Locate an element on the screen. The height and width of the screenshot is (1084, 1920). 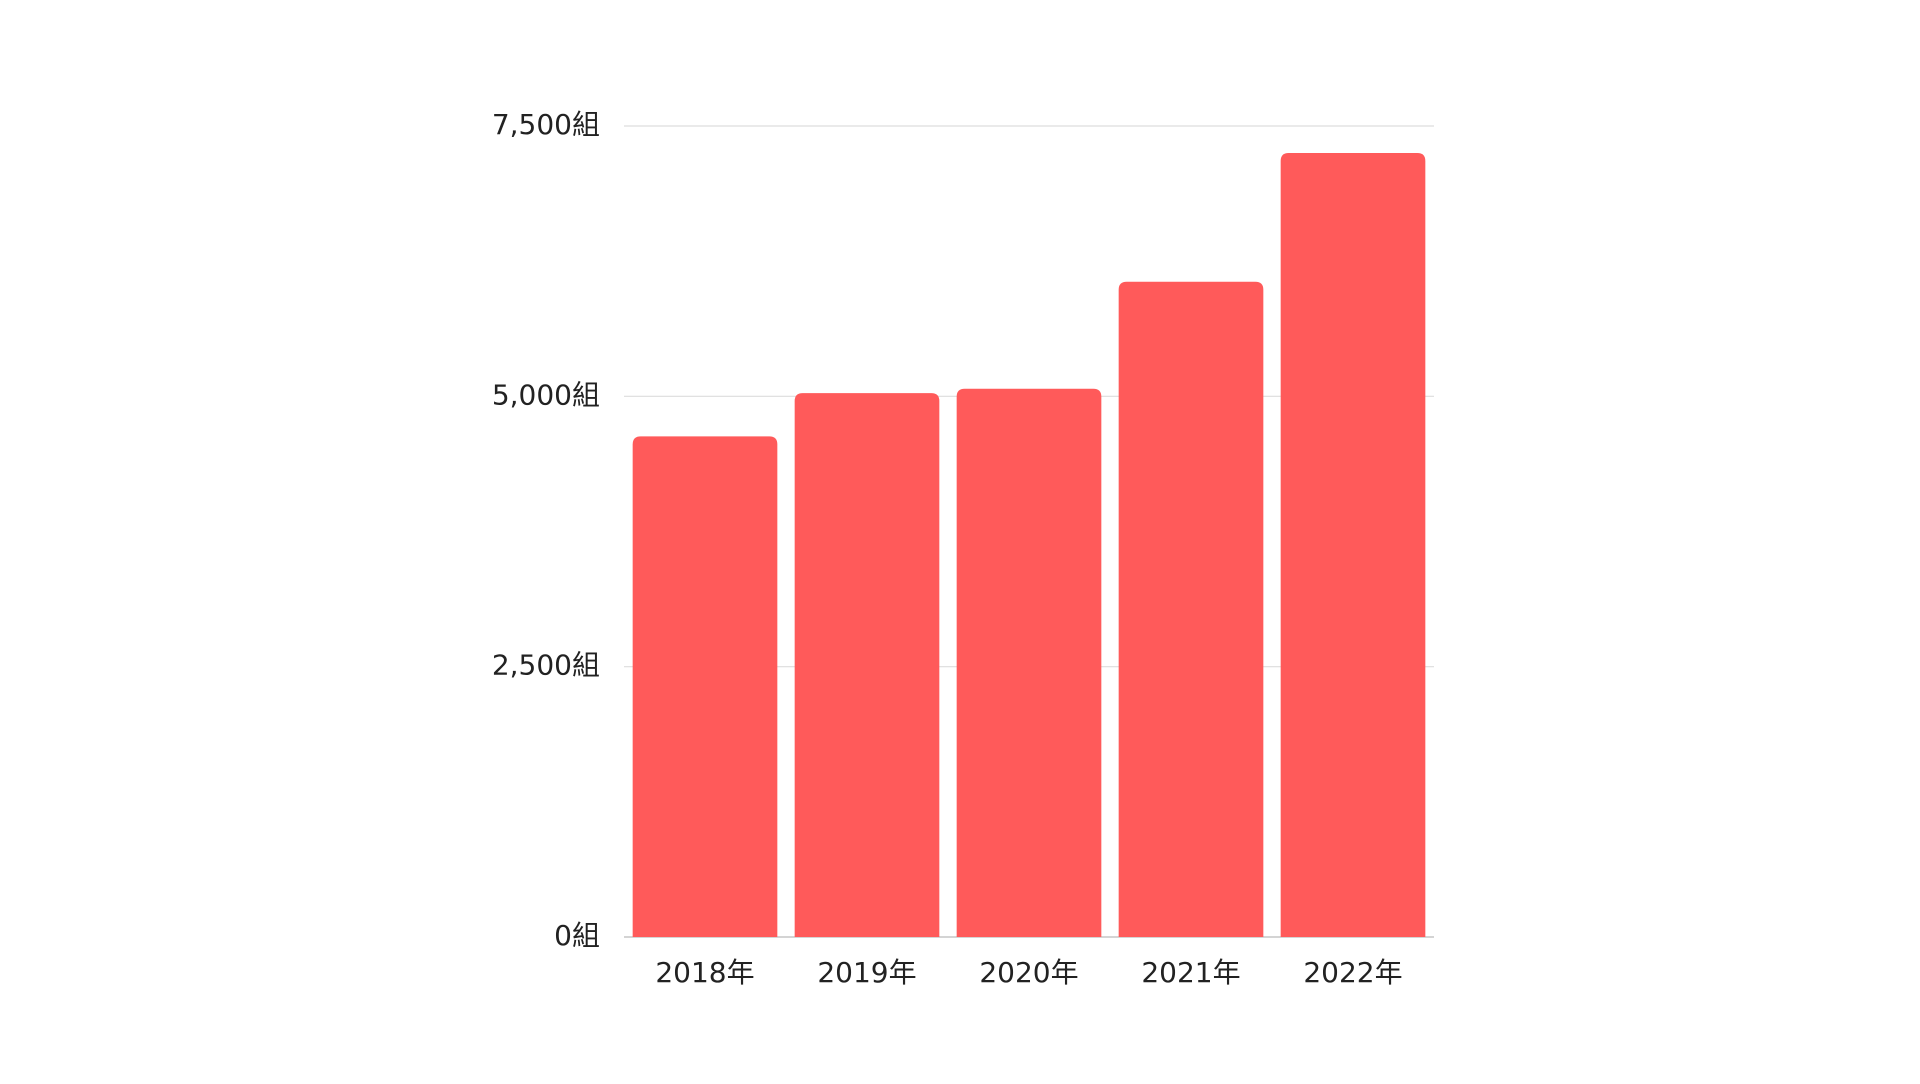
x-tick-label: 2018年 is located at coordinates (704, 972).